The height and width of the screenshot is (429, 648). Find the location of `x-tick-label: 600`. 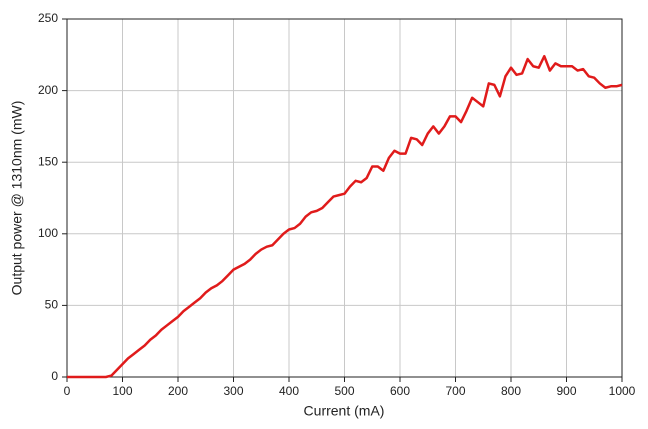

x-tick-label: 600 is located at coordinates (400, 391).